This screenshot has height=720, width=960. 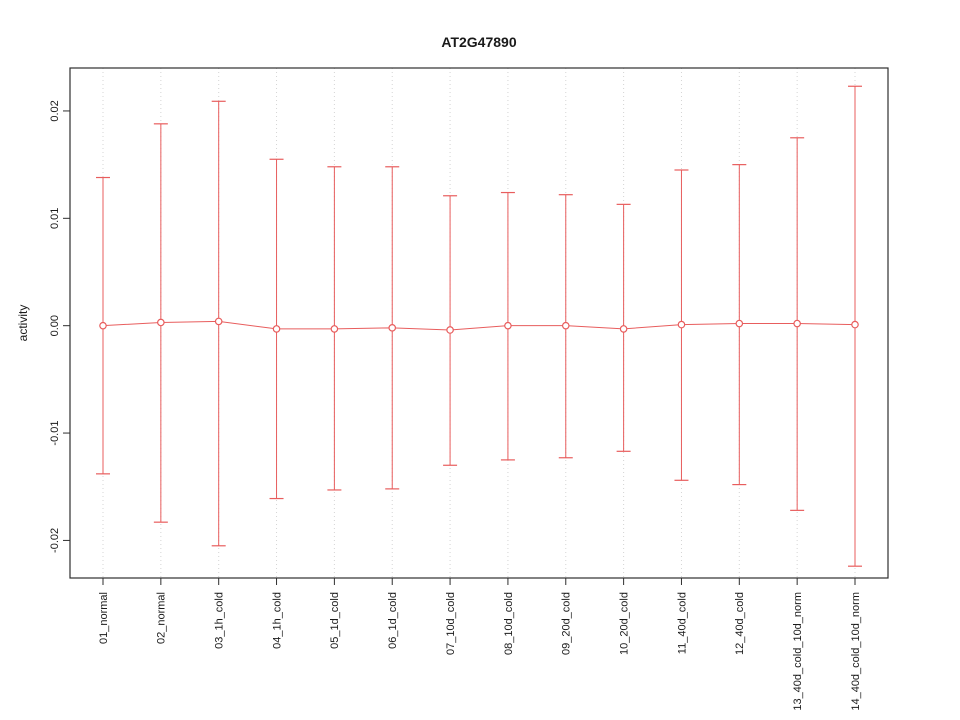 What do you see at coordinates (55, 110) in the screenshot?
I see `y-tick-label: 0.02` at bounding box center [55, 110].